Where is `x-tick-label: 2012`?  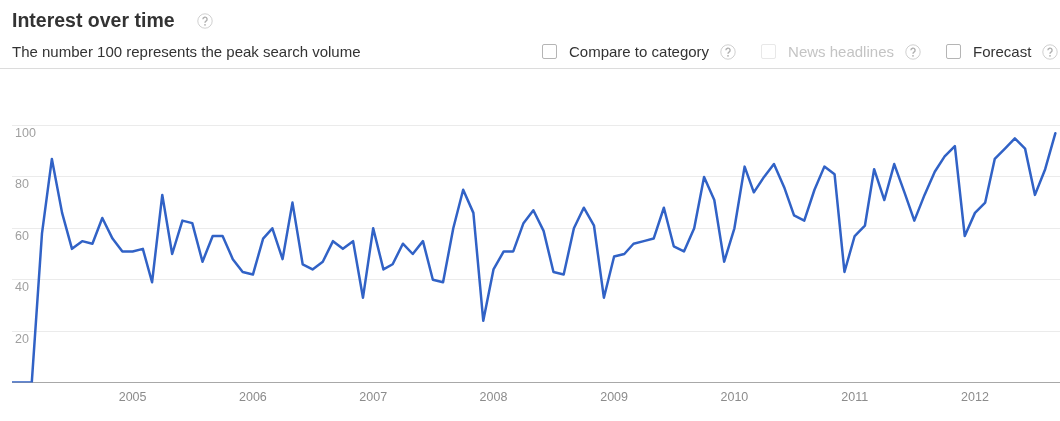 x-tick-label: 2012 is located at coordinates (975, 397).